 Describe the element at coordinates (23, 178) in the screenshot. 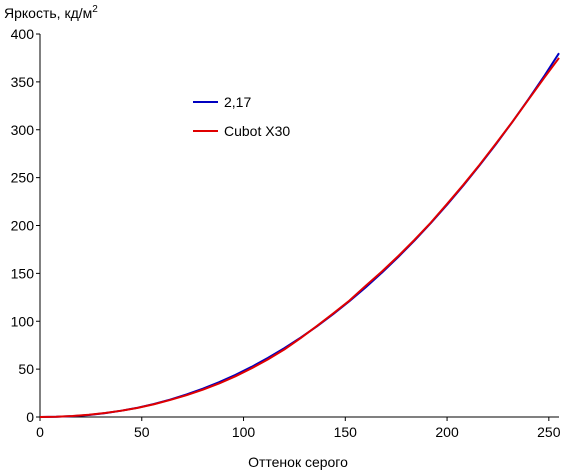

I see `y-tick-label: 250` at that location.